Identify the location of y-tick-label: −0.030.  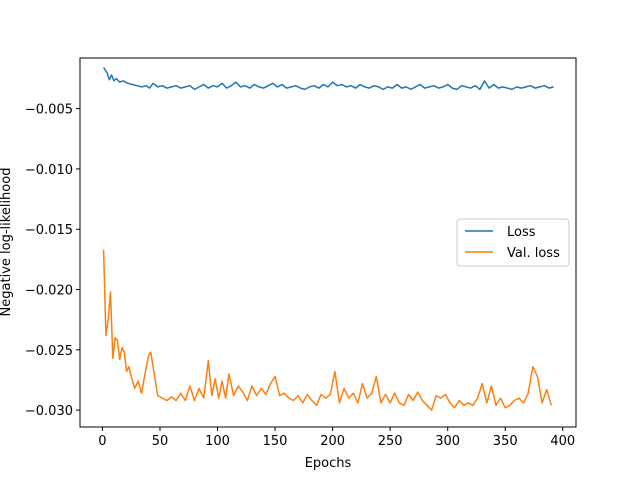
(49, 411).